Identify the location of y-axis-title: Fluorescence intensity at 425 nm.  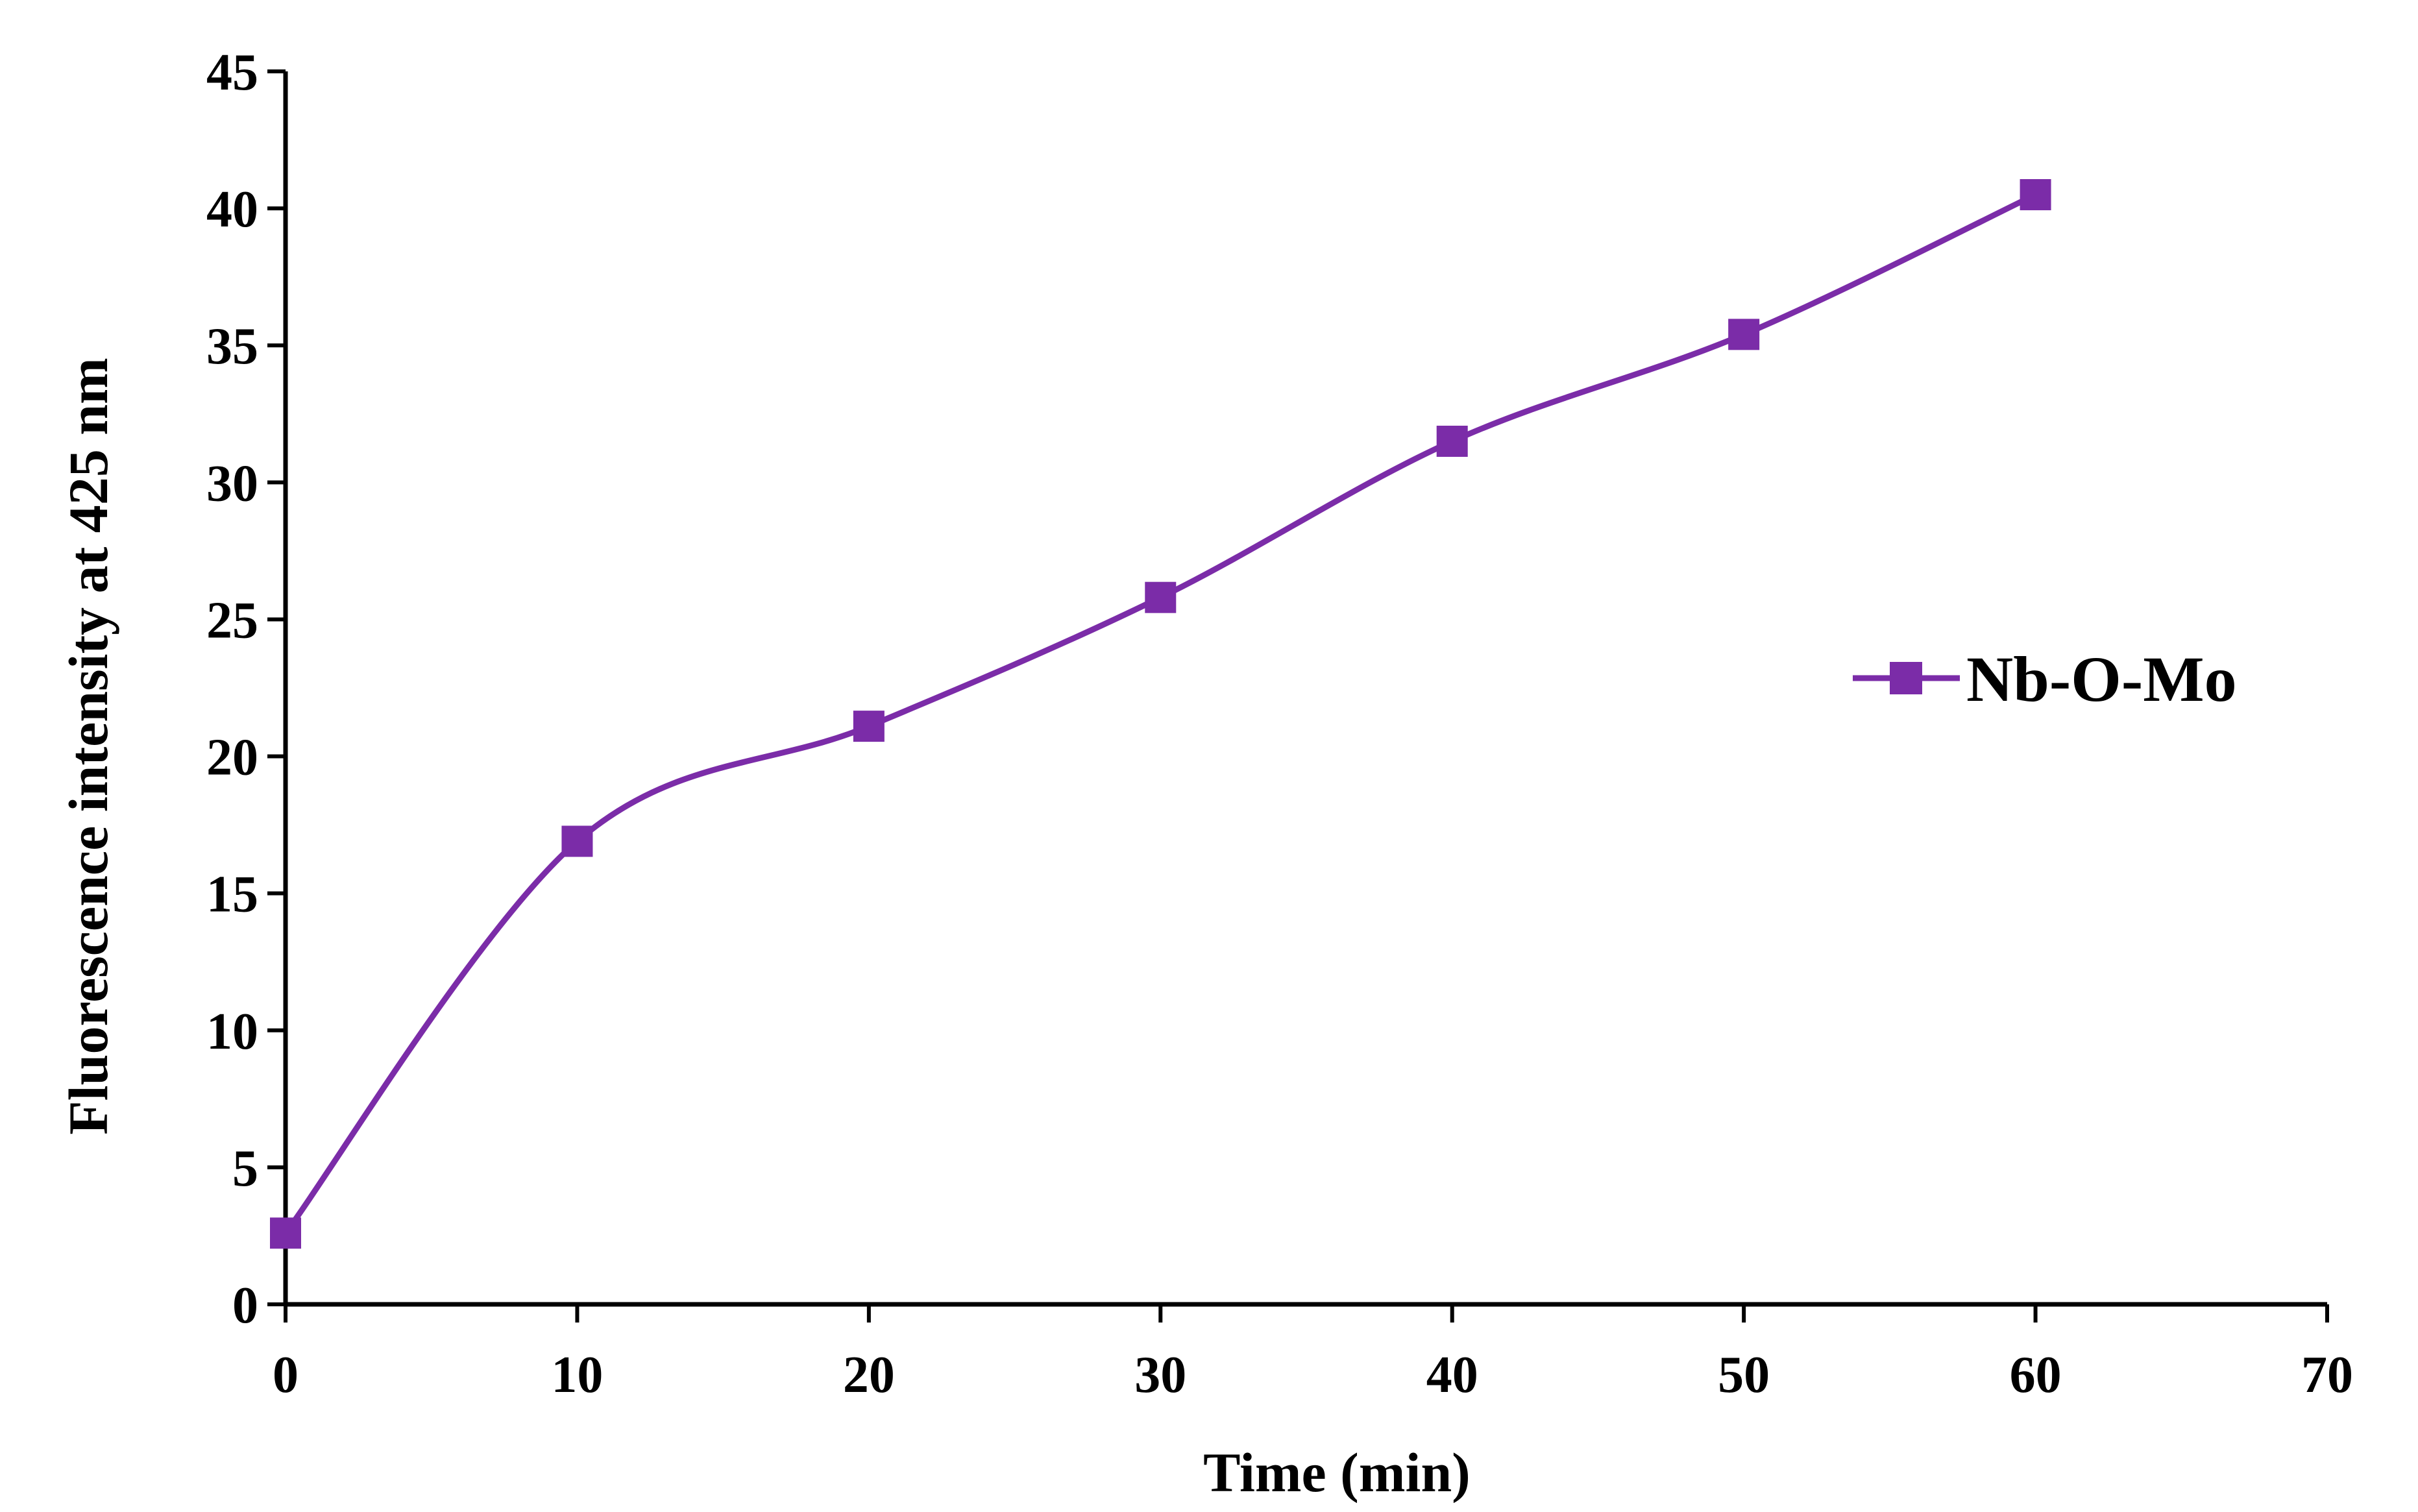
(88, 746).